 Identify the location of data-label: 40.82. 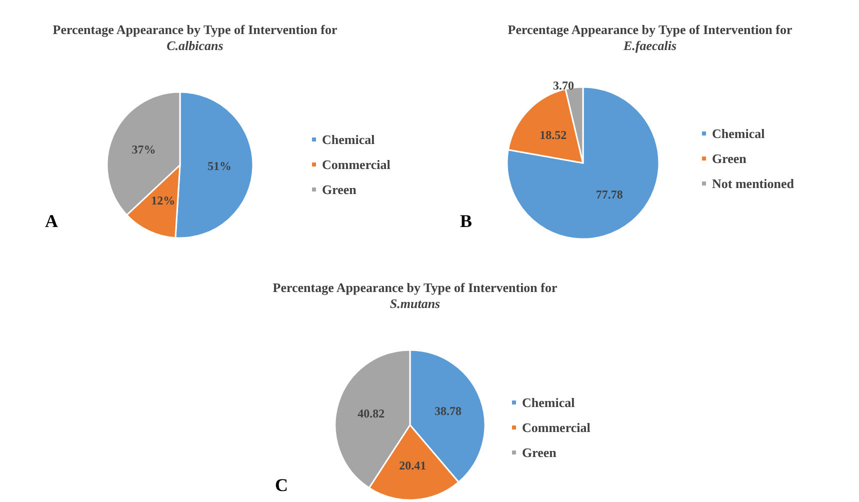
(371, 413).